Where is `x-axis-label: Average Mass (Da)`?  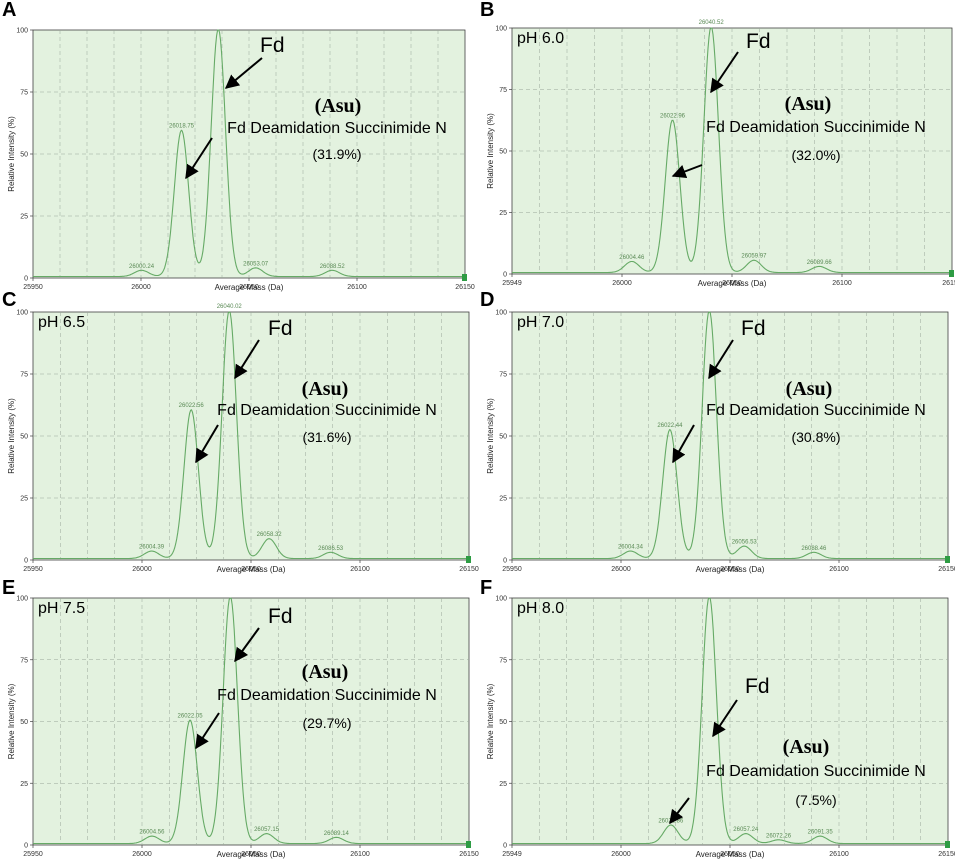 x-axis-label: Average Mass (Da) is located at coordinates (730, 854).